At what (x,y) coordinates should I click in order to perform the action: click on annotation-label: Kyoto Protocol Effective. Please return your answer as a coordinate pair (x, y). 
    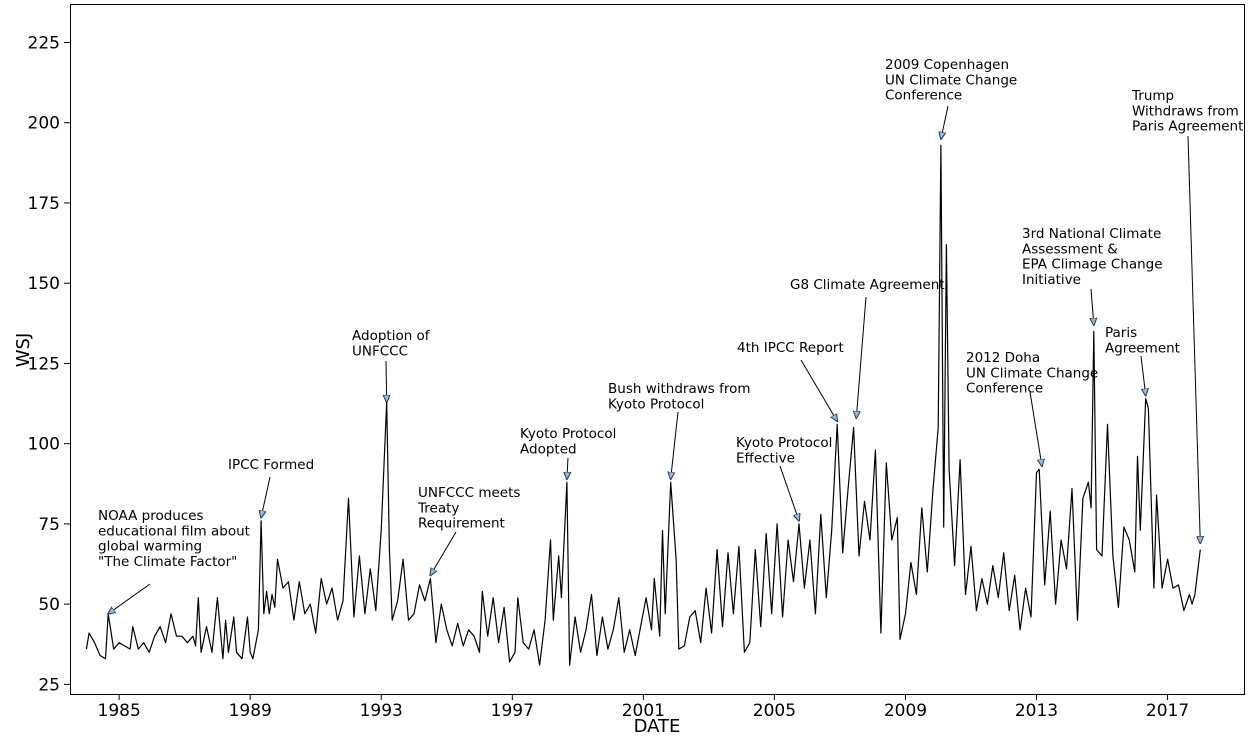
    Looking at the image, I should click on (784, 450).